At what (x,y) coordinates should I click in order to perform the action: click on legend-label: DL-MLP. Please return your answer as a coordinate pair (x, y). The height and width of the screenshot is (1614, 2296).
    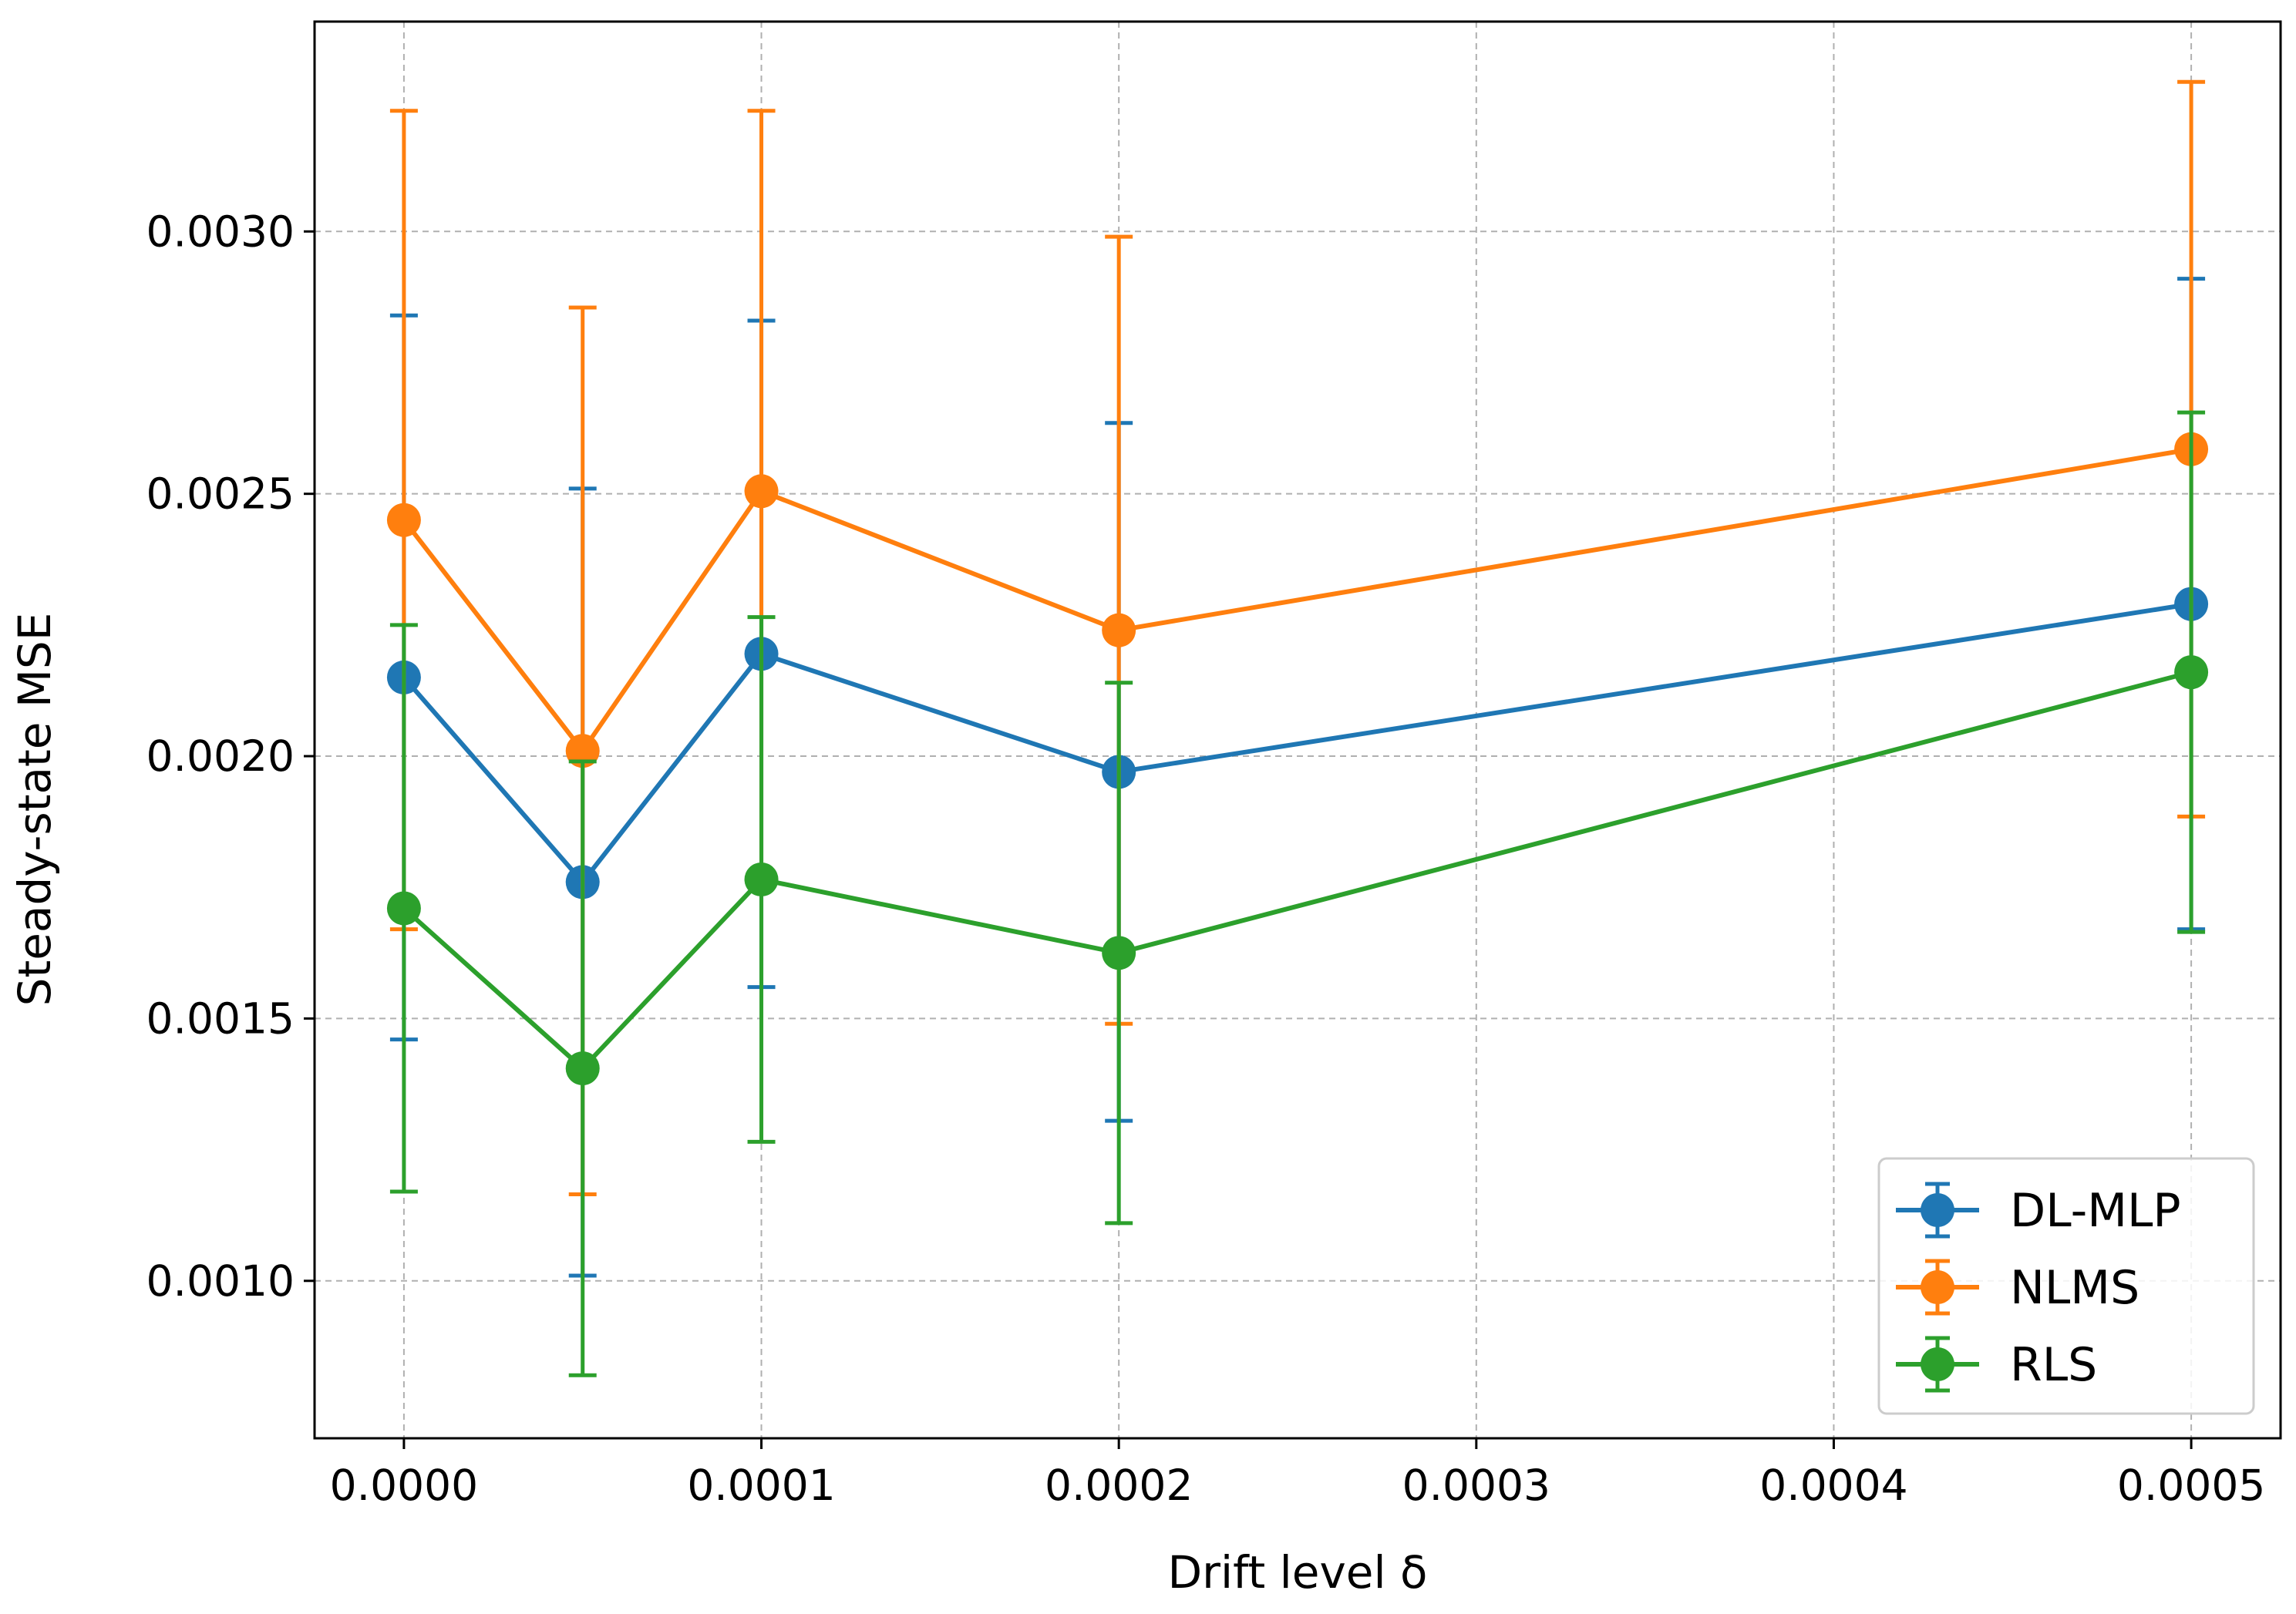
    Looking at the image, I should click on (2095, 1211).